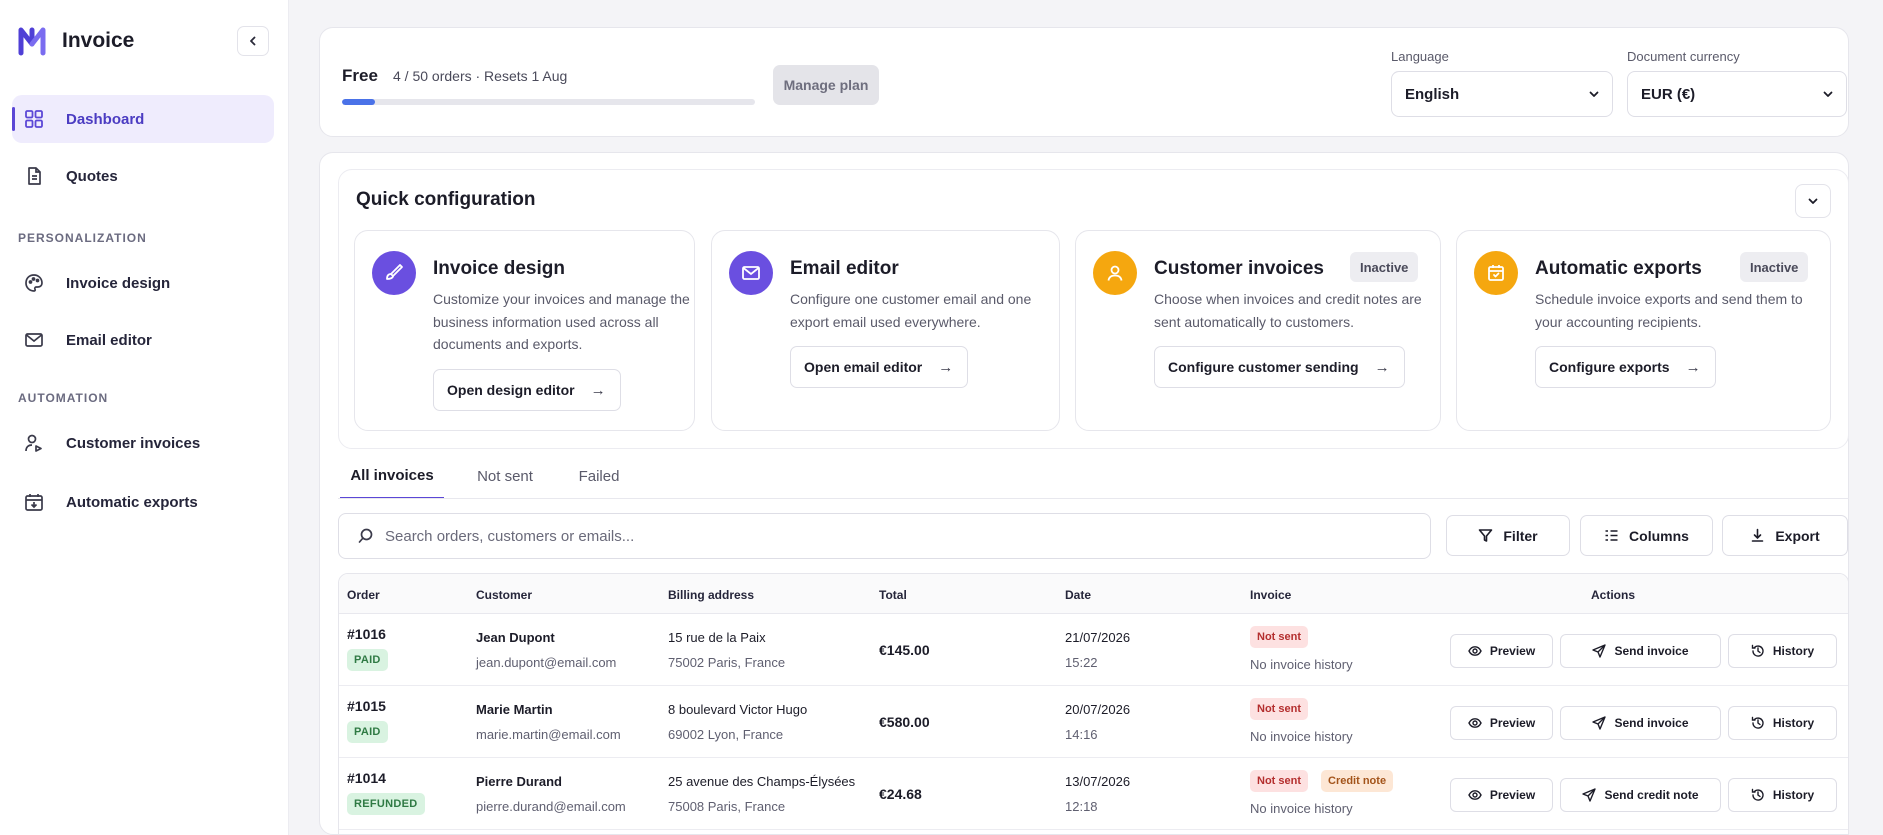 The height and width of the screenshot is (835, 1883). What do you see at coordinates (394, 273) in the screenshot?
I see `palette-brush-icon` at bounding box center [394, 273].